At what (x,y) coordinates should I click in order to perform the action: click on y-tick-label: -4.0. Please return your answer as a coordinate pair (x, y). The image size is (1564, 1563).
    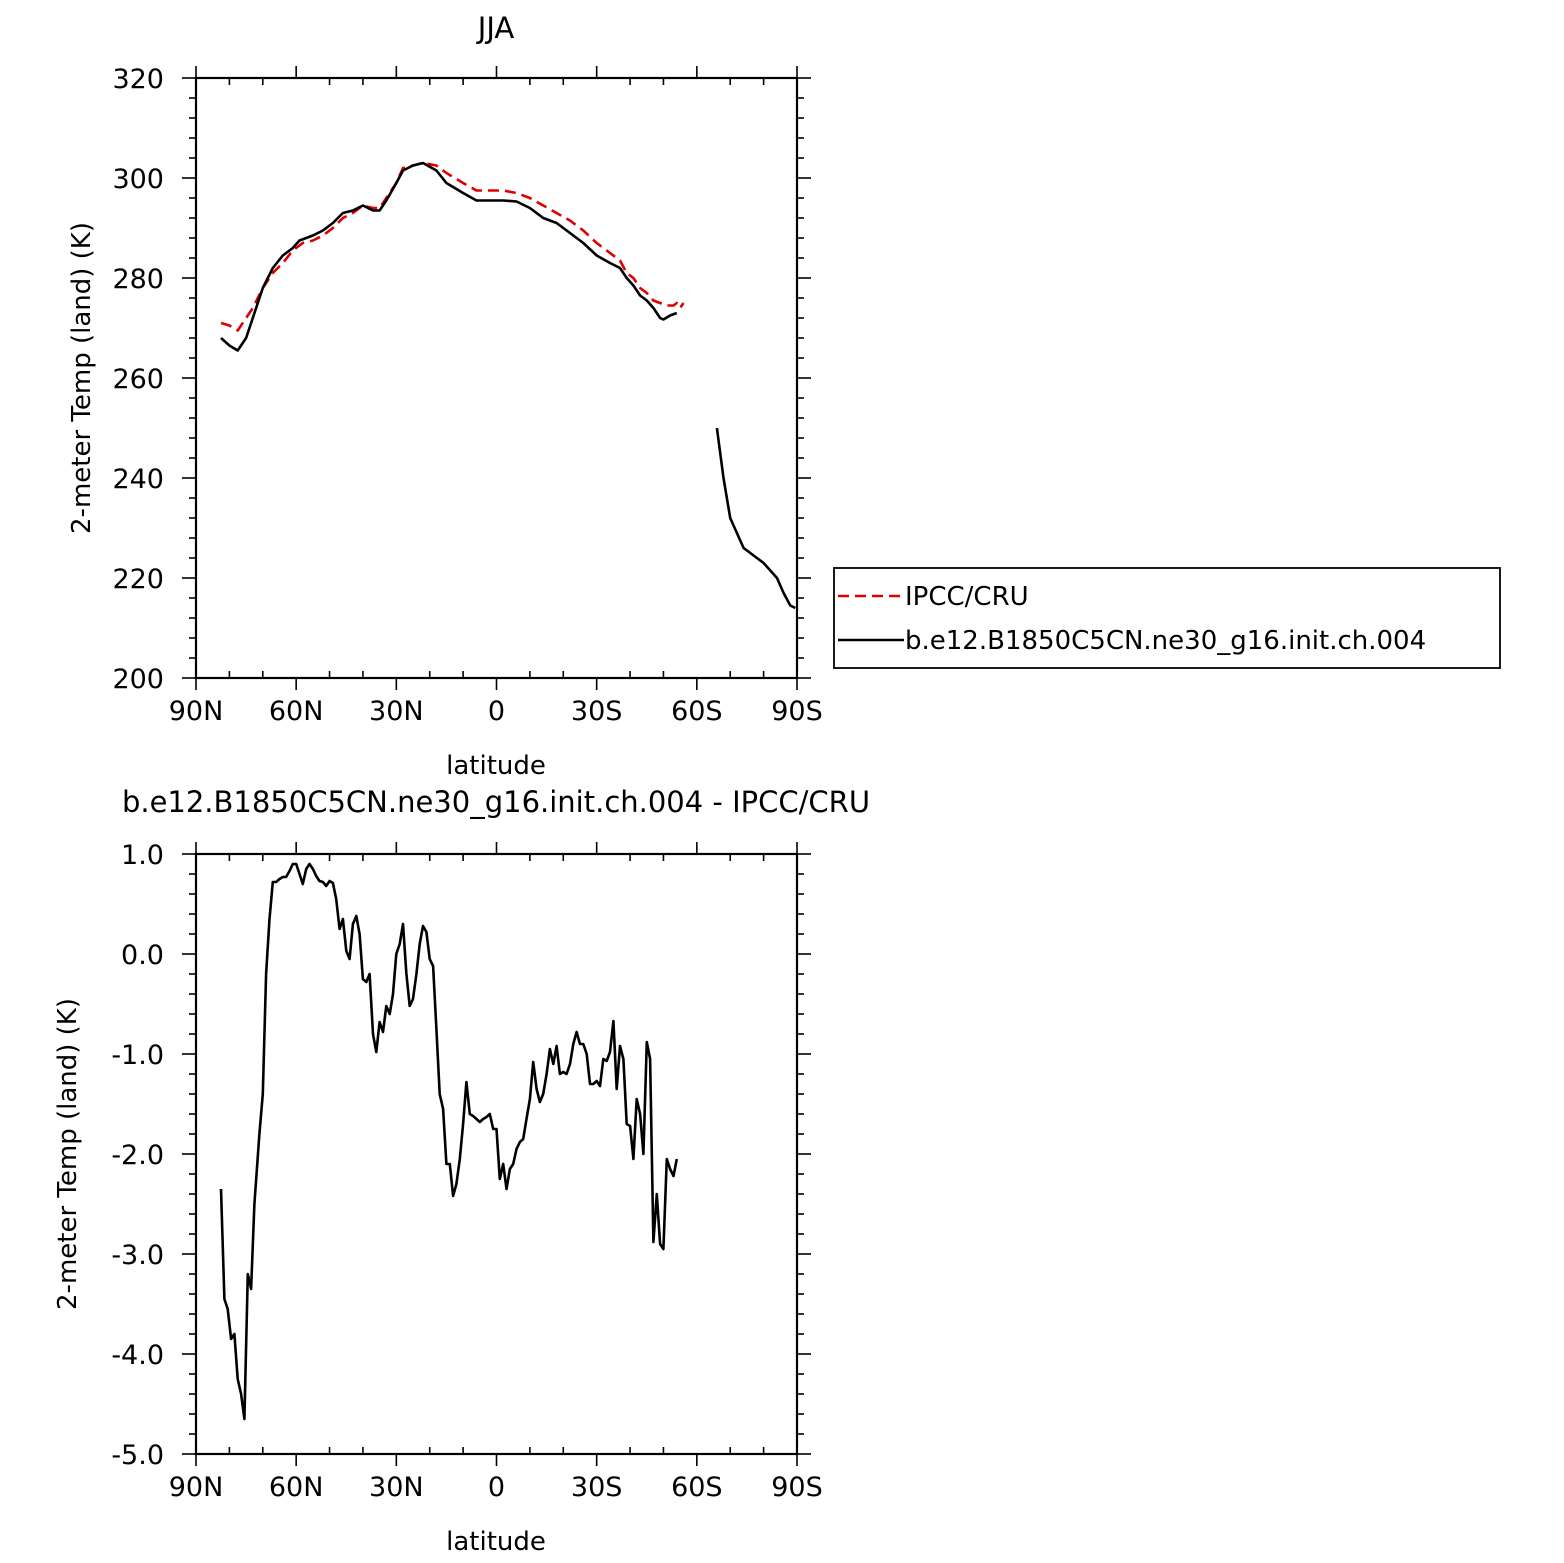
    Looking at the image, I should click on (137, 1355).